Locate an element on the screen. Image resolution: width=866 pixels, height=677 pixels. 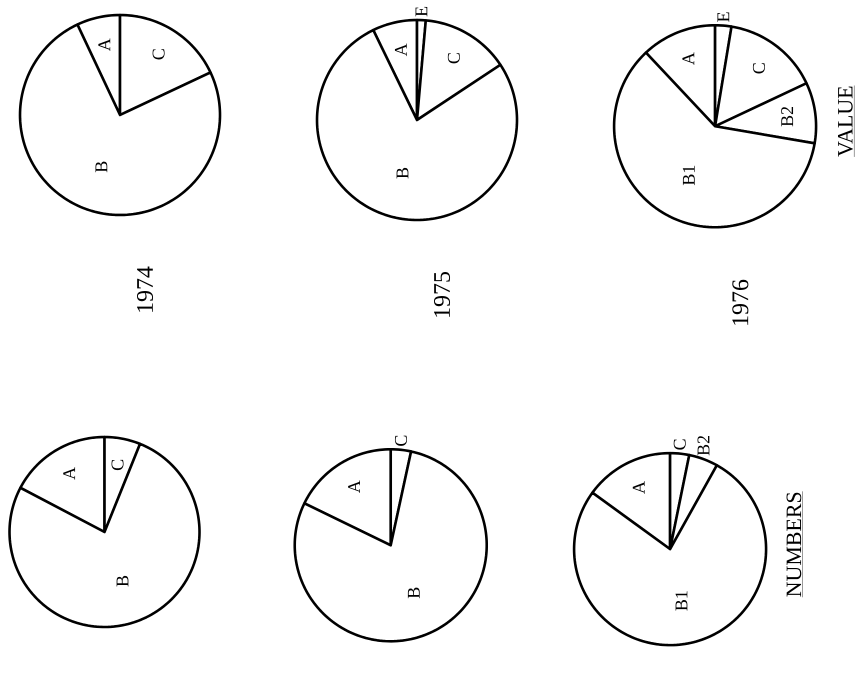
text: 1975 is located at coordinates (442, 294).